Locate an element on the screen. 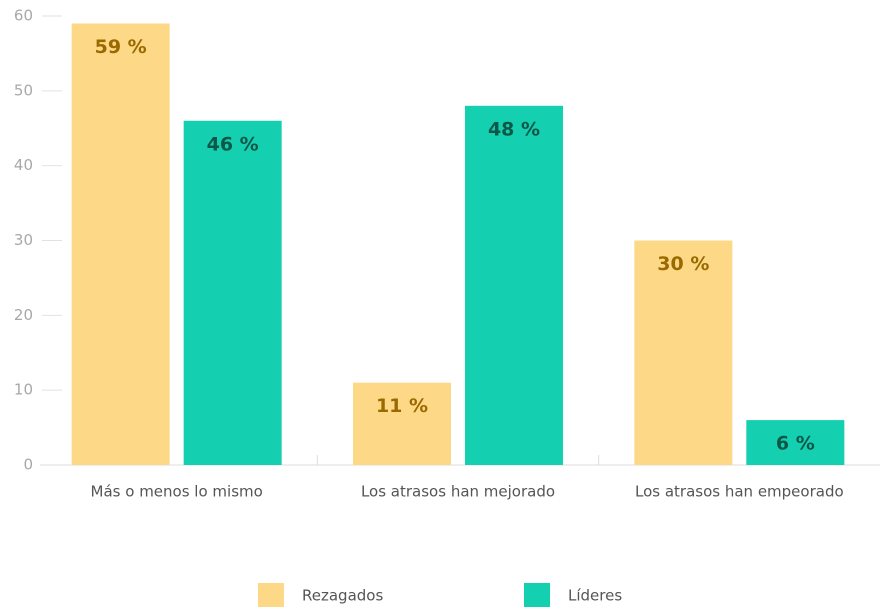 The image size is (880, 608). value-label: 46 % is located at coordinates (233, 144).